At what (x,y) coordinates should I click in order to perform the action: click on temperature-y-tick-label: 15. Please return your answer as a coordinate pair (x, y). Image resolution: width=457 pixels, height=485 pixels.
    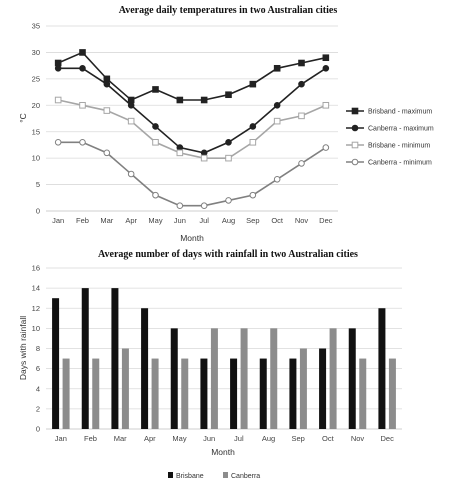
    Looking at the image, I should click on (36, 131).